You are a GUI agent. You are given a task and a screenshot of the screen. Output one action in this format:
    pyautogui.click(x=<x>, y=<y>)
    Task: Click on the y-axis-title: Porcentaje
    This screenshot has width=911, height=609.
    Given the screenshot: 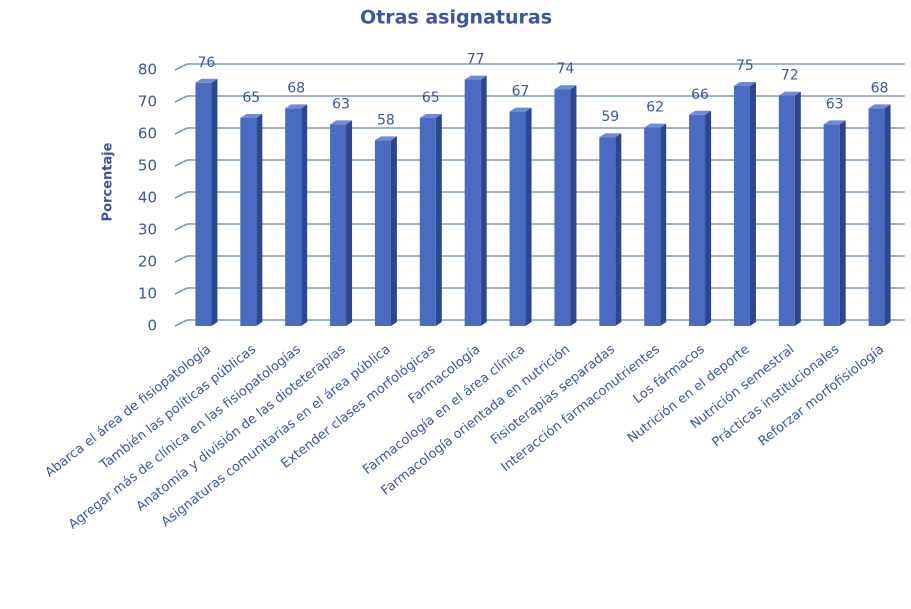 What is the action you would take?
    pyautogui.click(x=108, y=181)
    